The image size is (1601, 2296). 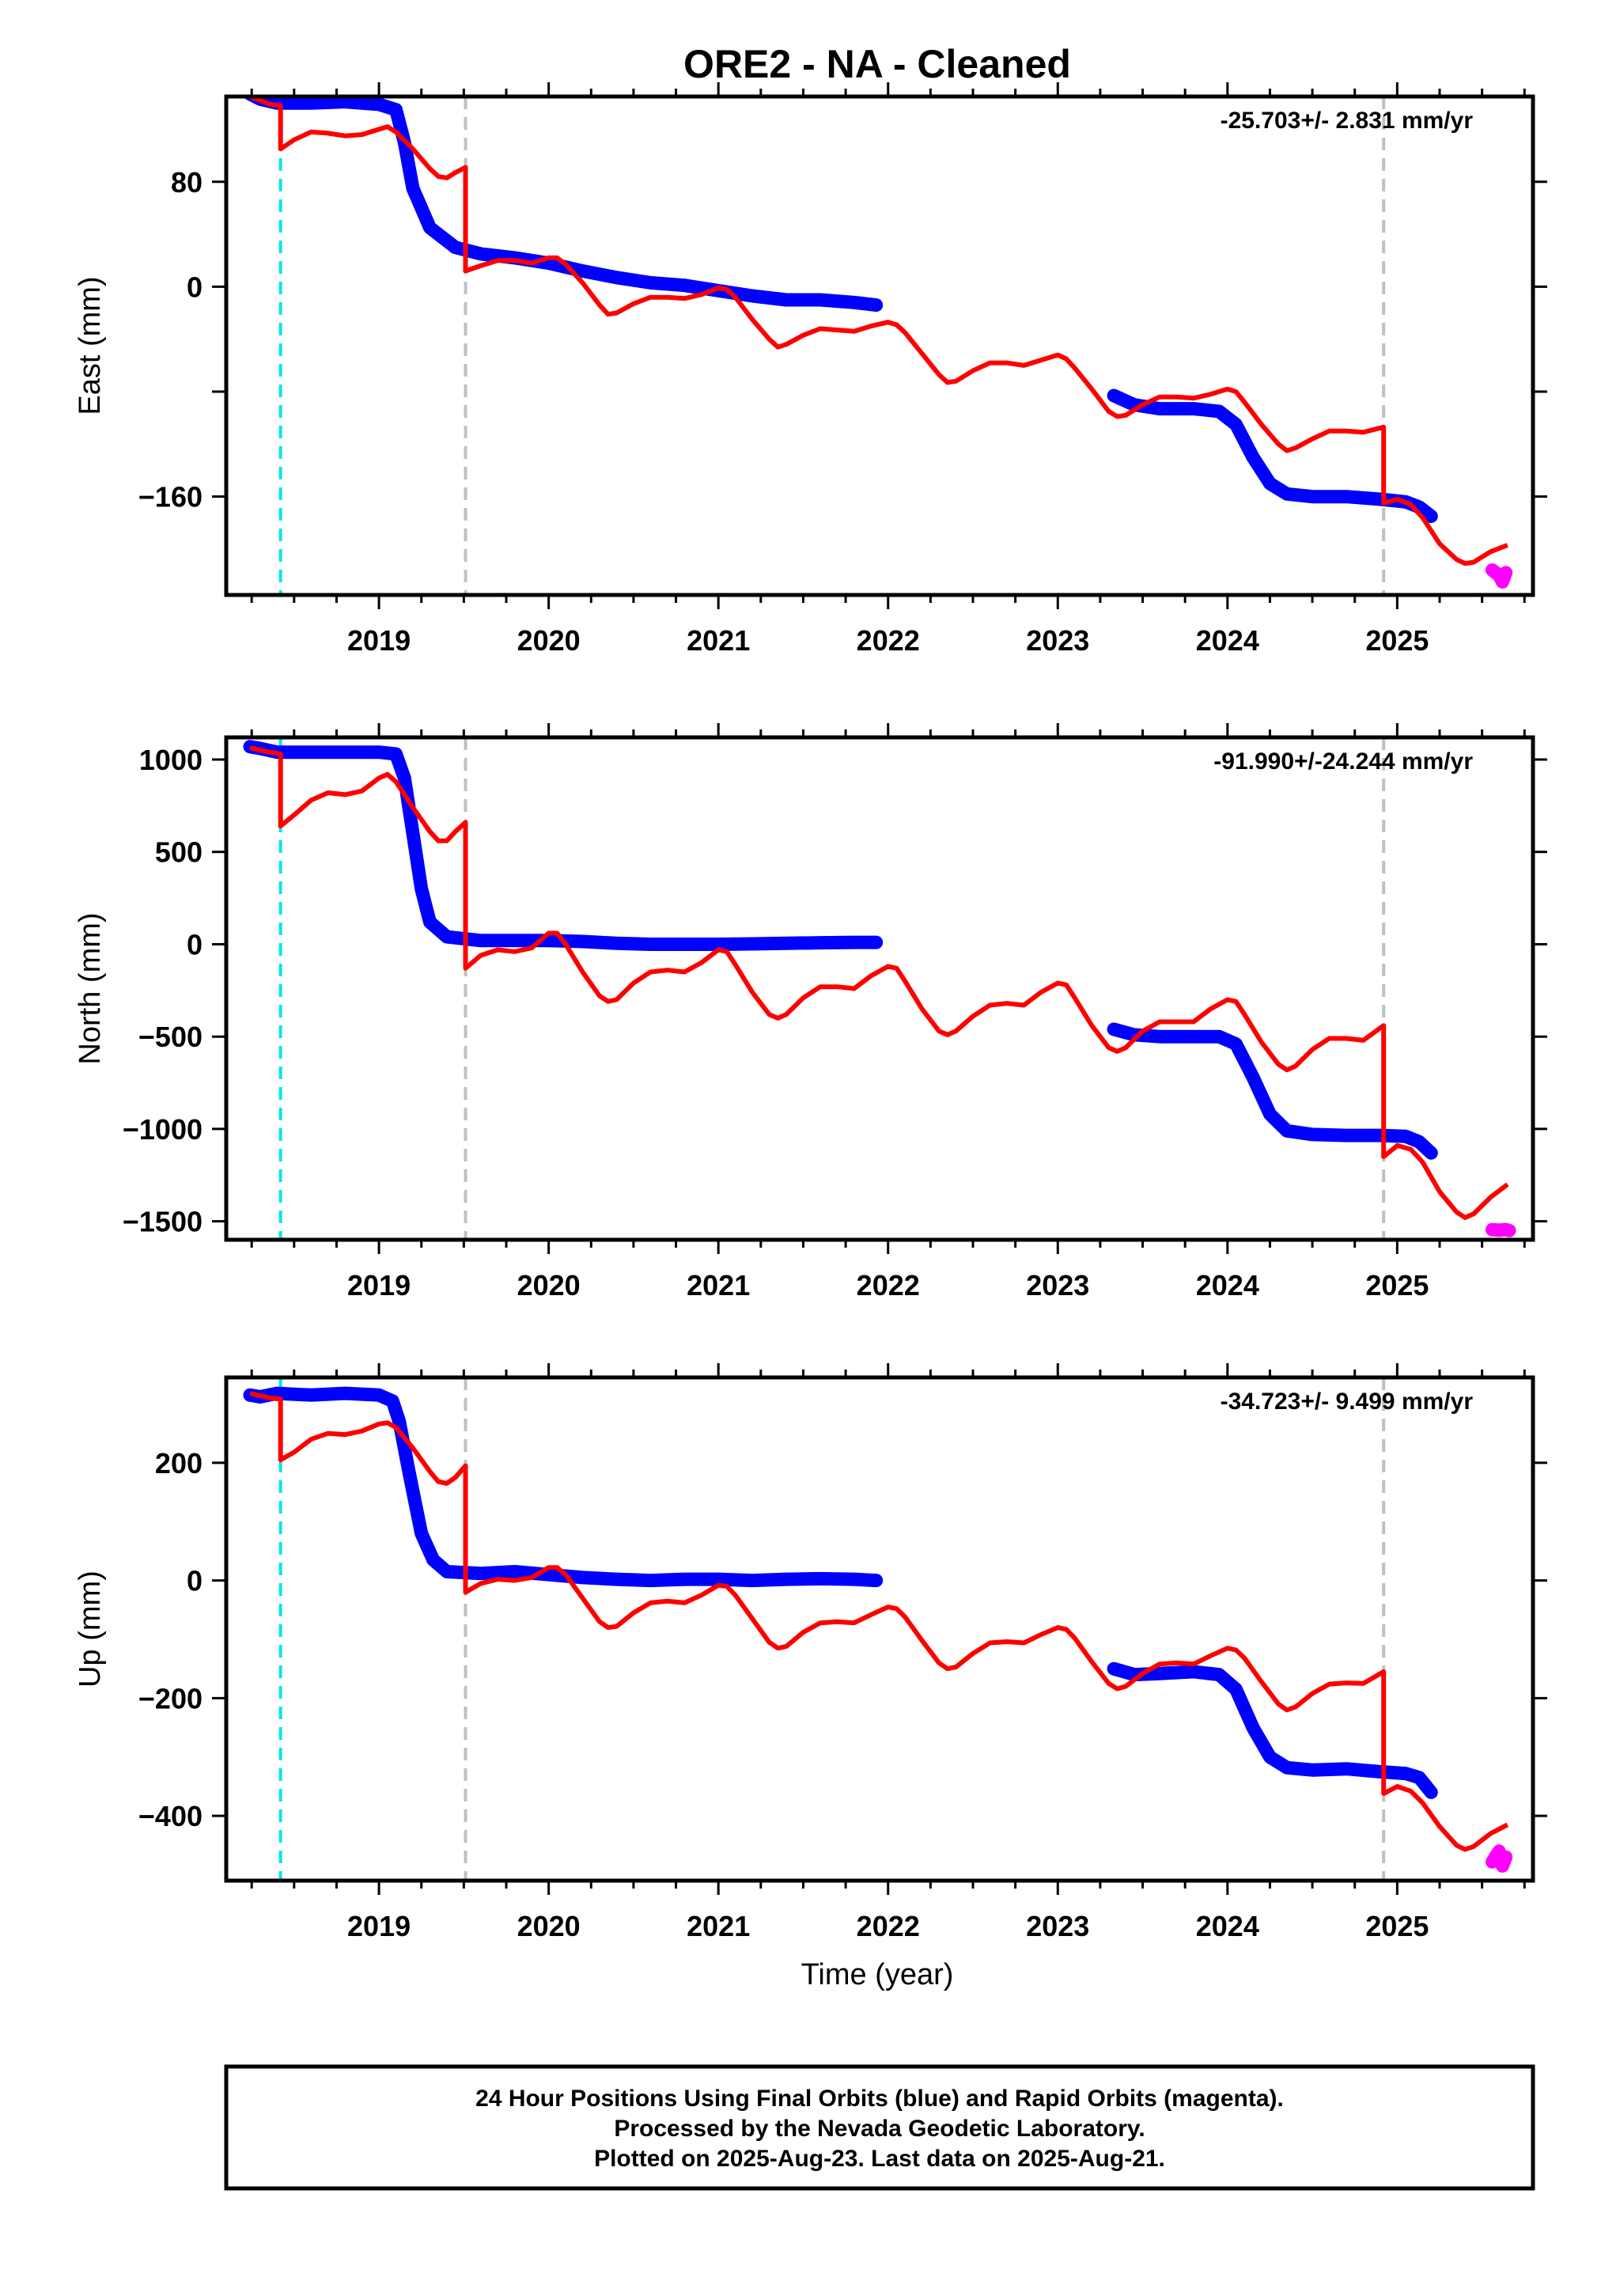 What do you see at coordinates (549, 1926) in the screenshot?
I see `up-x-tick-label: 2020` at bounding box center [549, 1926].